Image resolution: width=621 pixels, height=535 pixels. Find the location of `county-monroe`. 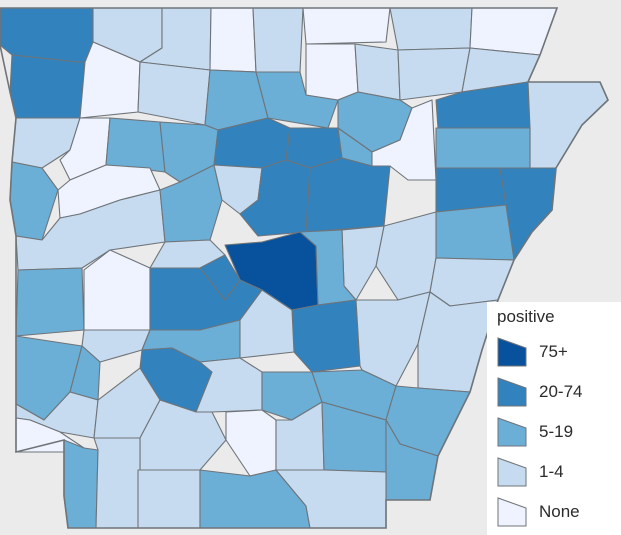

county-monroe is located at coordinates (406, 256).